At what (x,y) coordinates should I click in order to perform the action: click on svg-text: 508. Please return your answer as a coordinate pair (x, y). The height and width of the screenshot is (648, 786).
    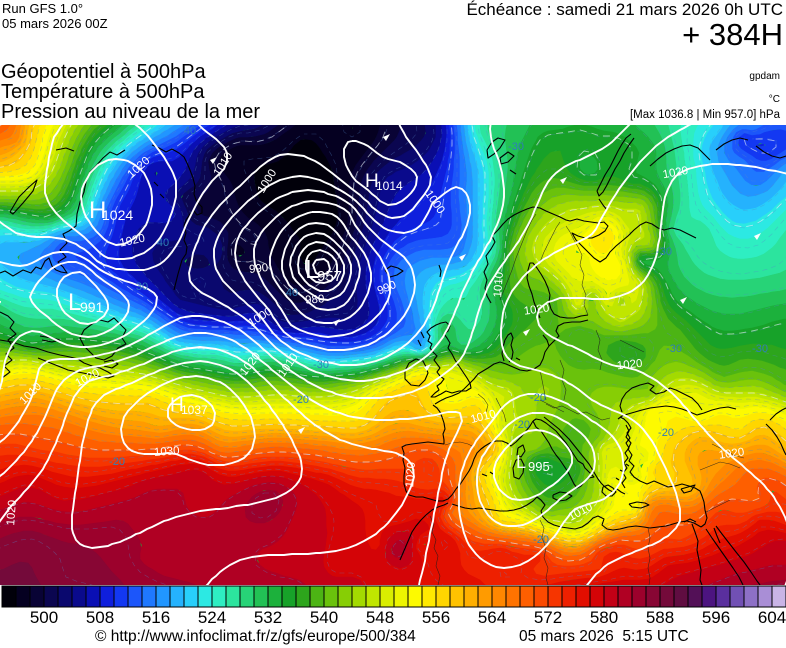
    Looking at the image, I should click on (100, 617).